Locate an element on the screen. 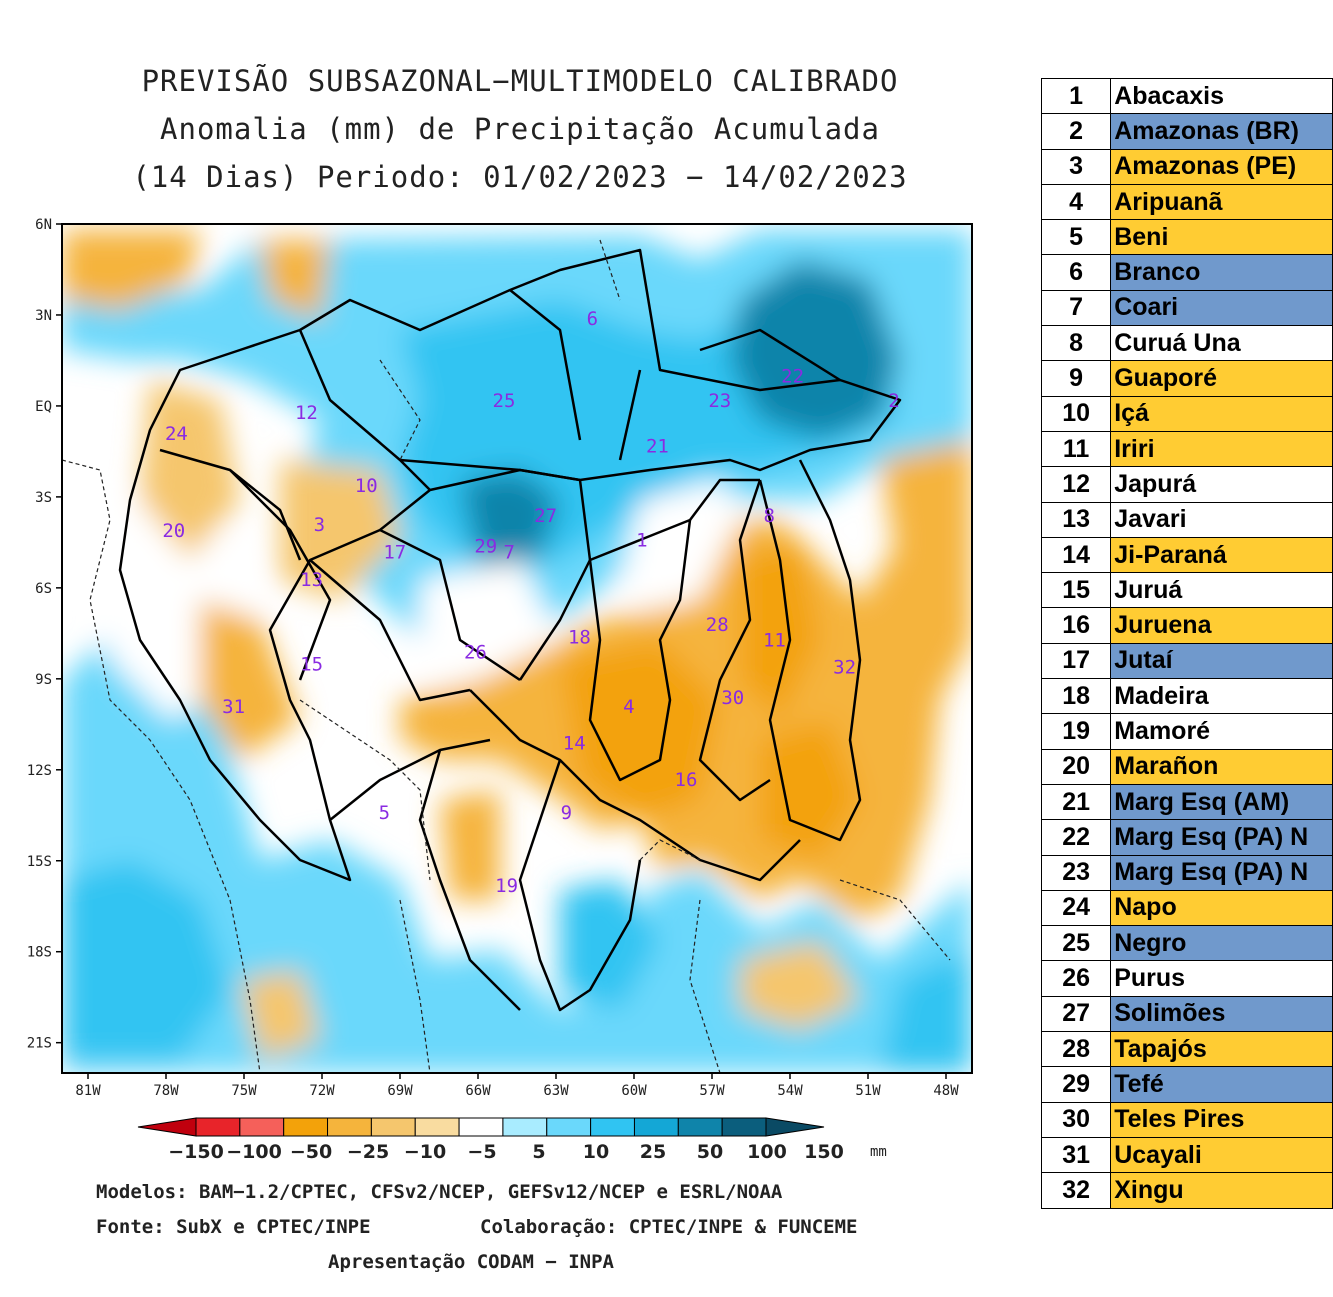 The height and width of the screenshot is (1297, 1333). basin-row: 24 Napo is located at coordinates (1186, 908).